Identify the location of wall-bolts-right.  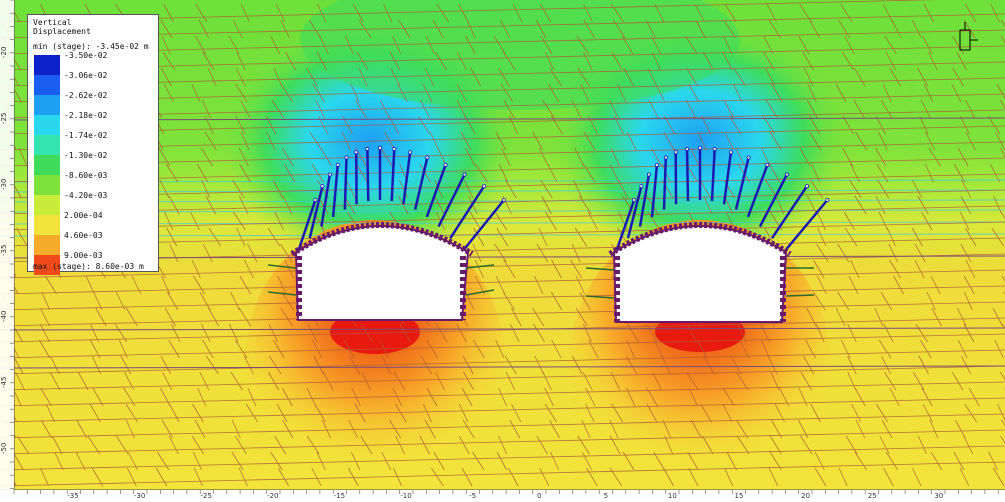
(700, 283).